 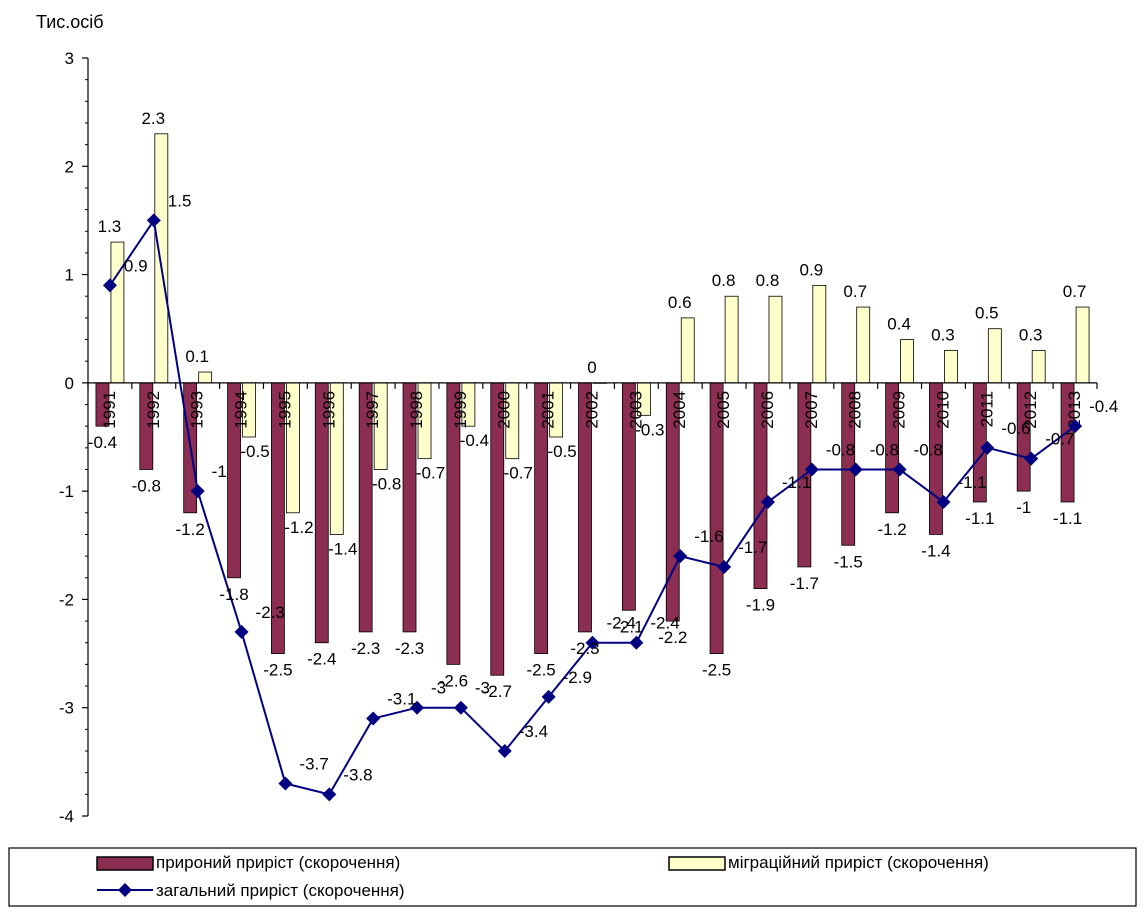 What do you see at coordinates (70, 22) in the screenshot?
I see `y-axis-title: Тис.осіб` at bounding box center [70, 22].